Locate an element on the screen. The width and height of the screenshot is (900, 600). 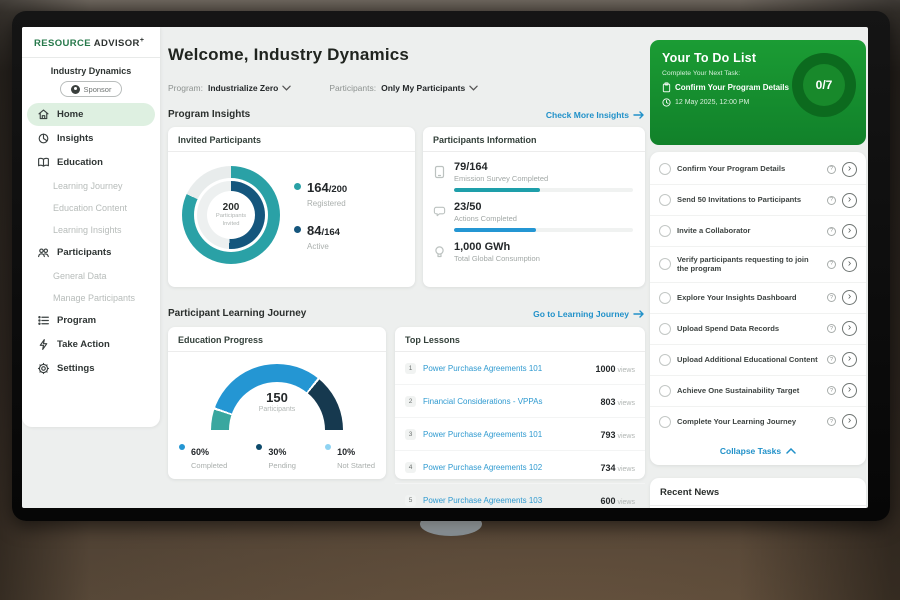
go-to-learning-journey-link: Go to Learning Journey is located at coordinates (589, 314).